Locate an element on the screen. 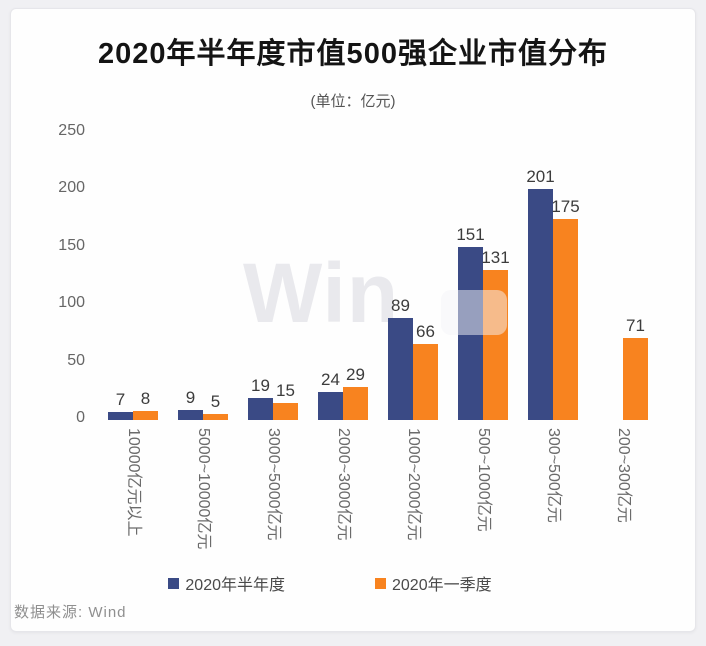 This screenshot has height=646, width=706. bar-value-label: 15 is located at coordinates (285, 390).